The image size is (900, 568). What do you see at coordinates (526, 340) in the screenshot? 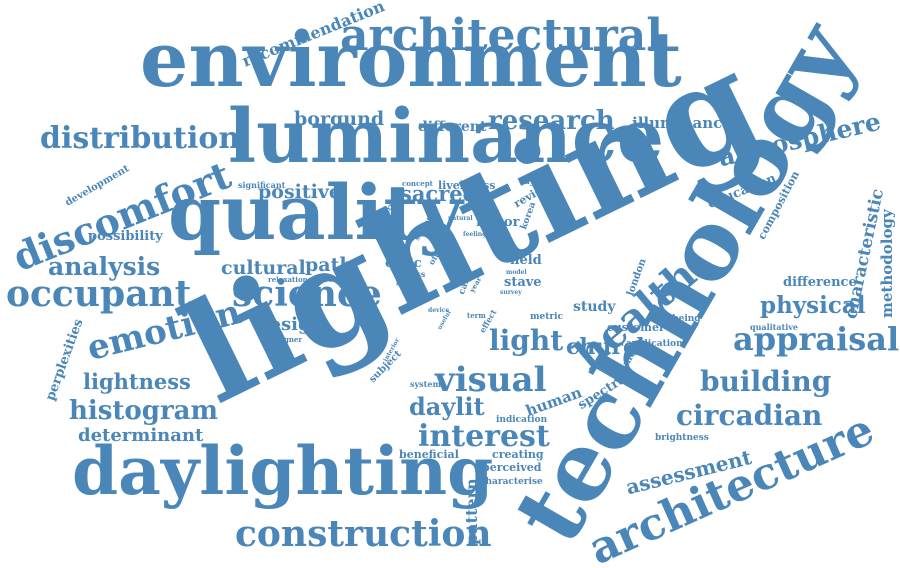
I see `word-light: light` at bounding box center [526, 340].